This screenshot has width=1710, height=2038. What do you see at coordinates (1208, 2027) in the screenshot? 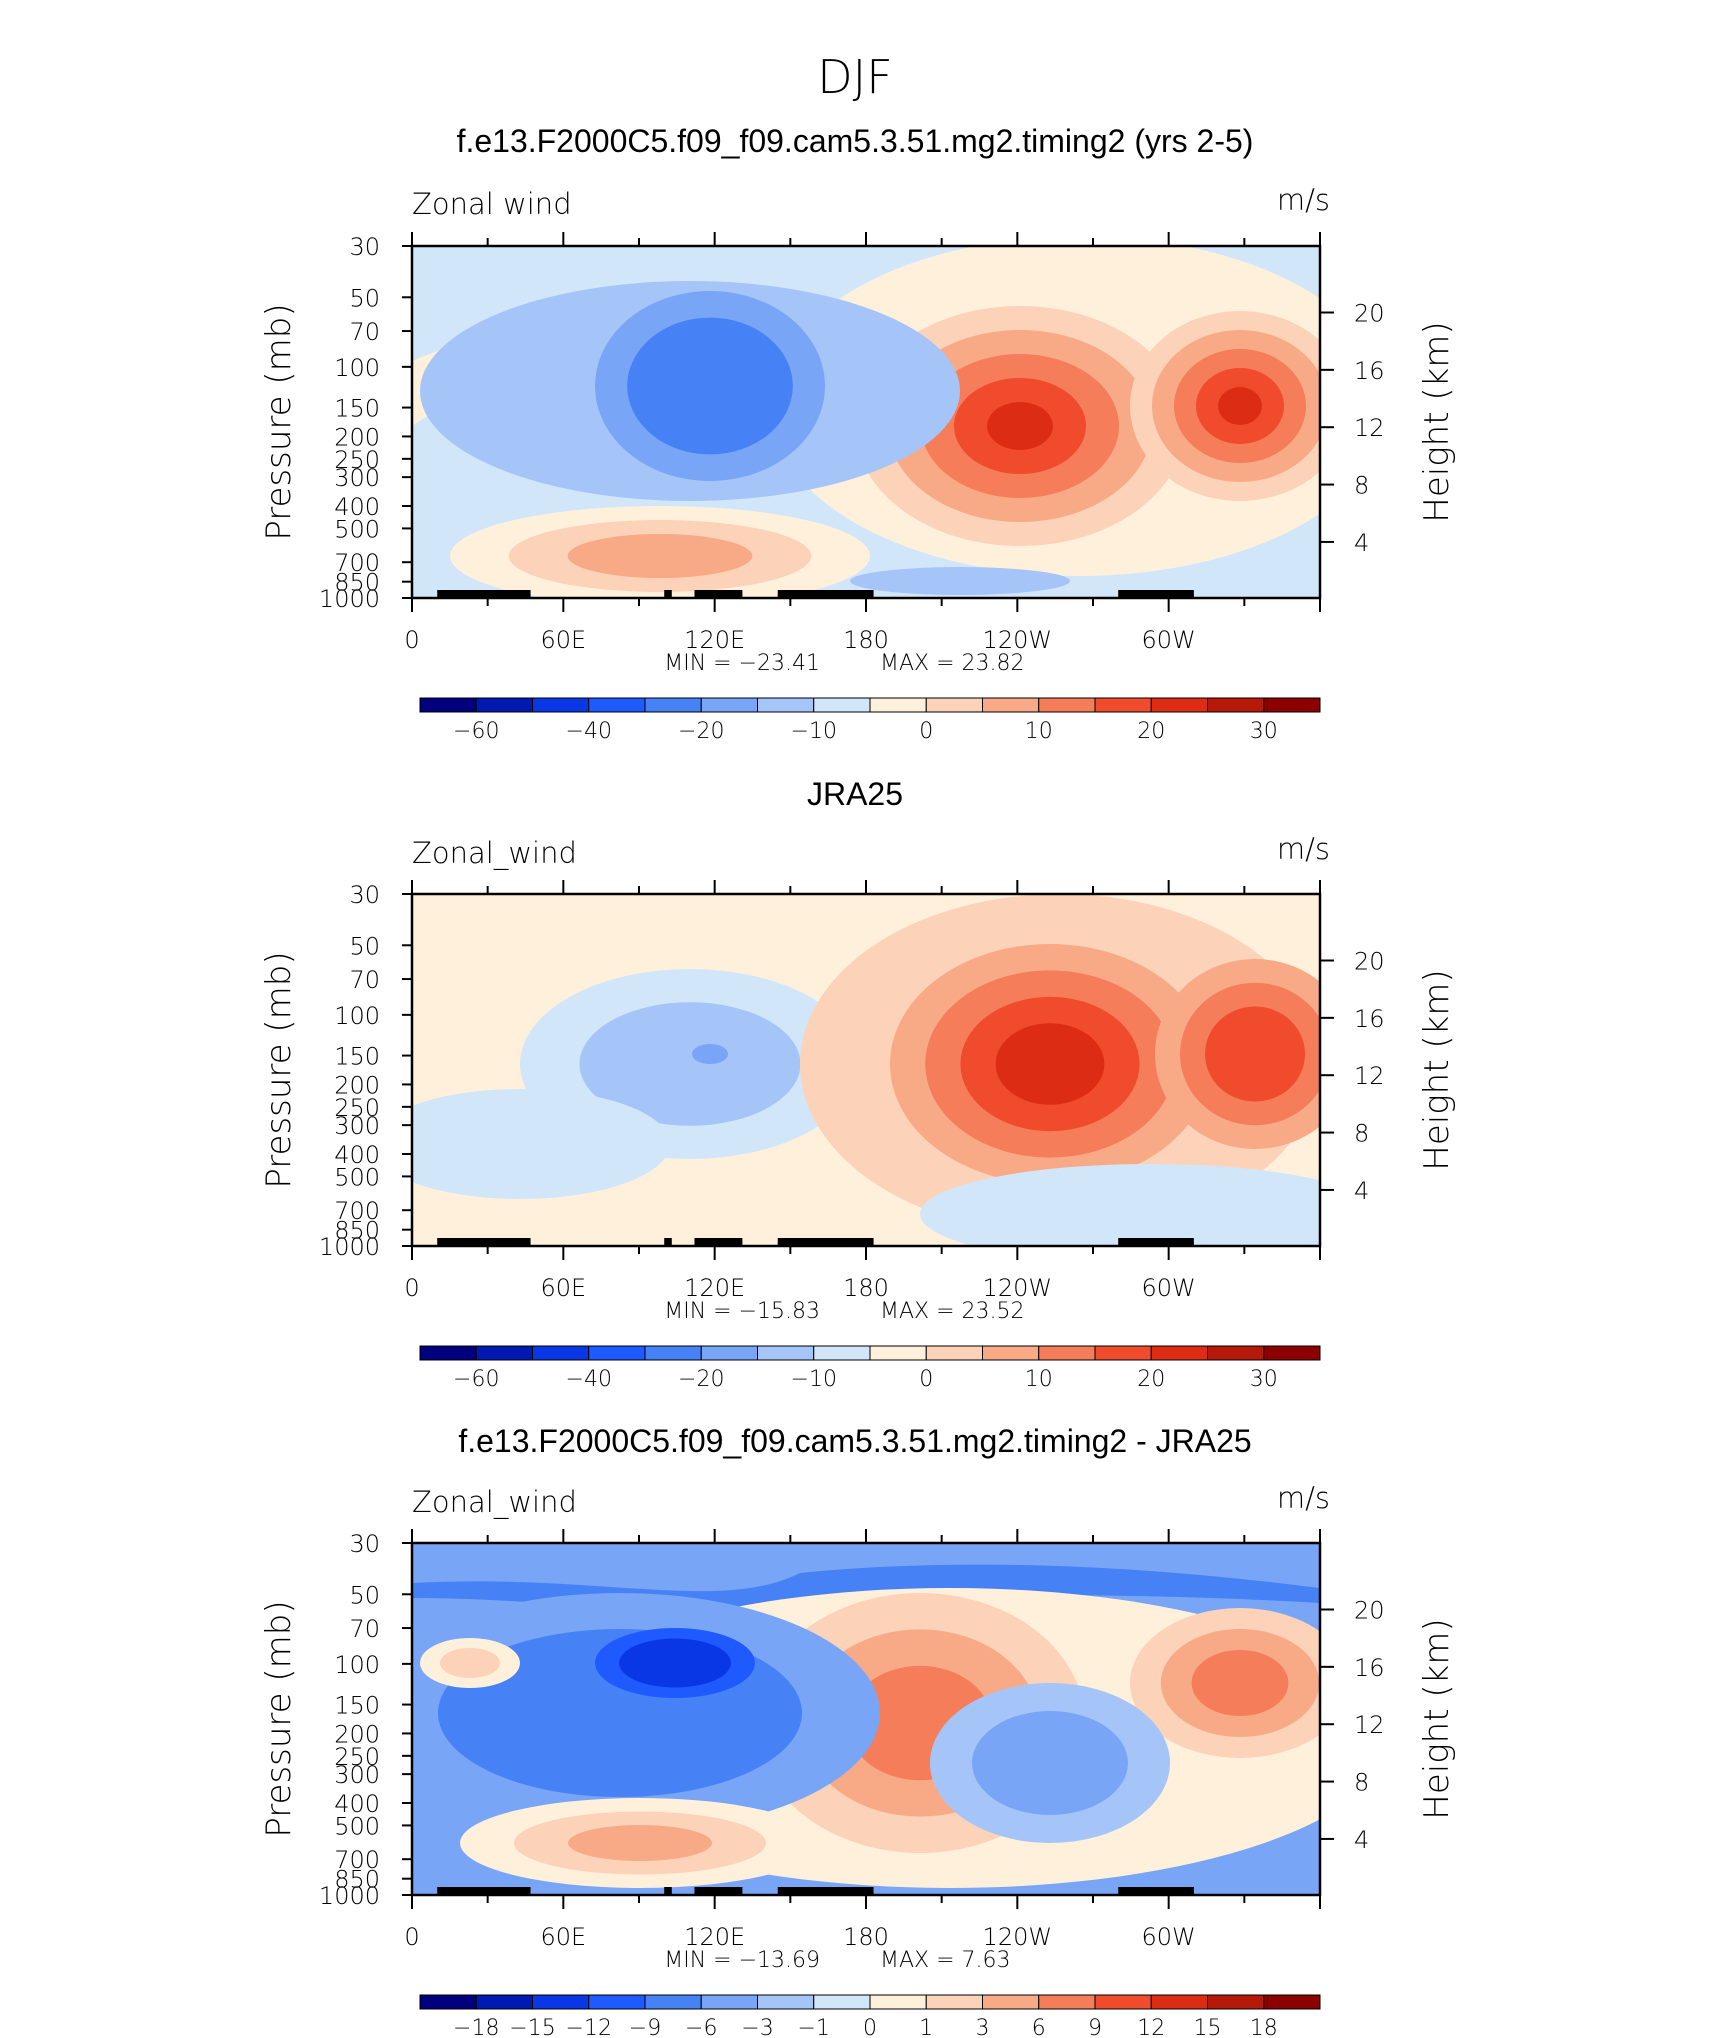
I see `colorbar-tick-label: 15` at bounding box center [1208, 2027].